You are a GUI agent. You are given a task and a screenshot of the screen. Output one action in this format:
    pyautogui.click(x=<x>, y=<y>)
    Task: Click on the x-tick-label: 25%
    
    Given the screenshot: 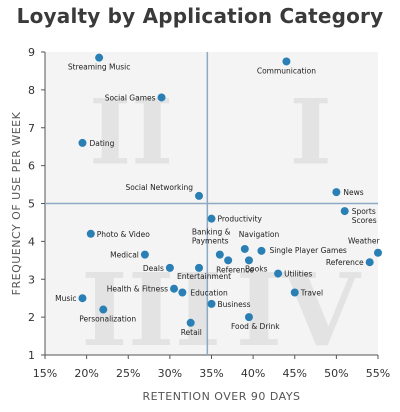 What is the action you would take?
    pyautogui.click(x=128, y=373)
    